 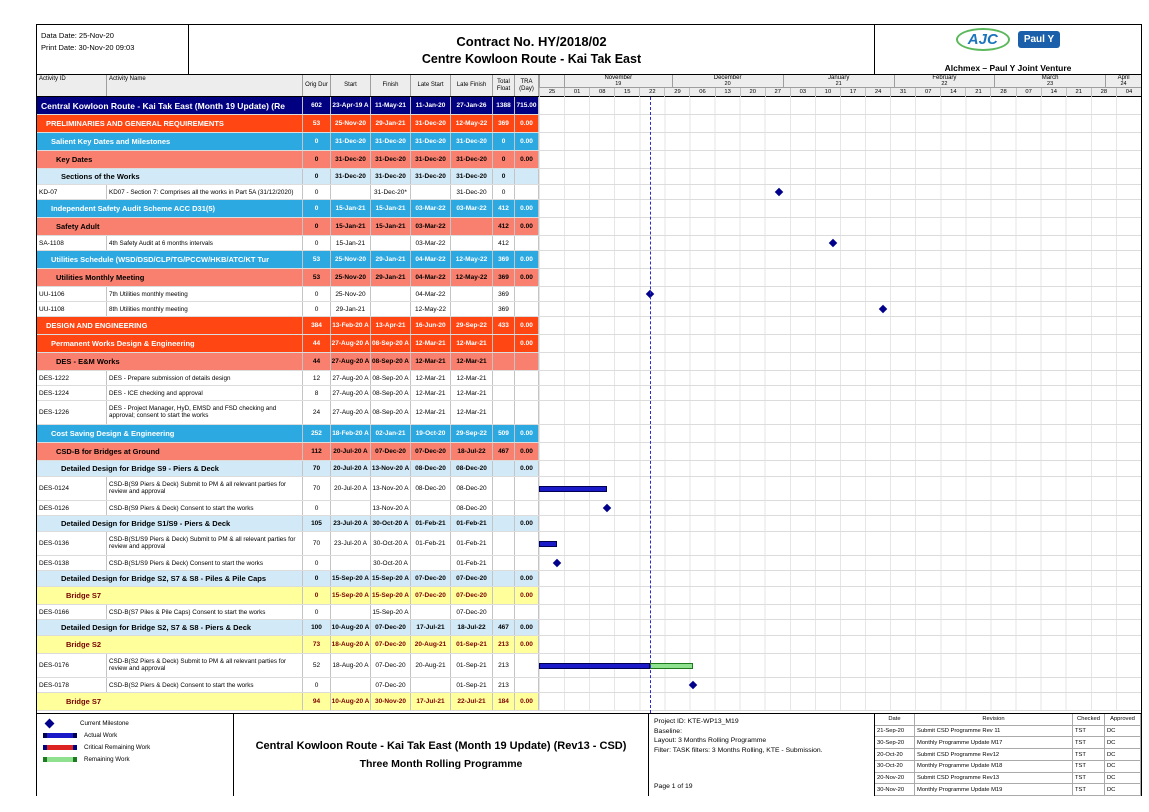 I want to click on finish-cell: 31-Dec-20*, so click(x=391, y=192).